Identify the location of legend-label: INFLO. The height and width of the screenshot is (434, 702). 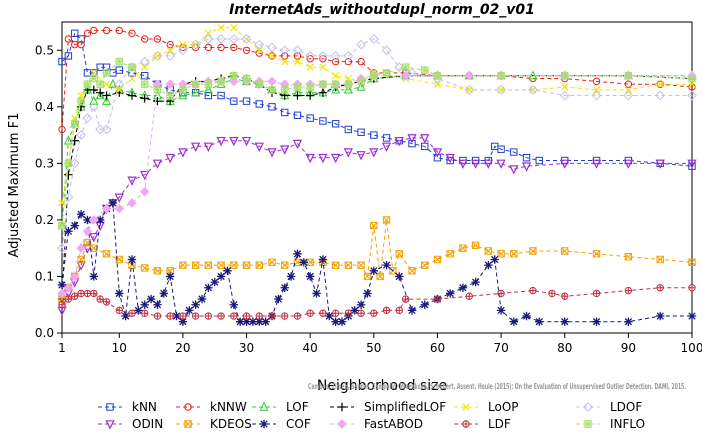
(627, 424).